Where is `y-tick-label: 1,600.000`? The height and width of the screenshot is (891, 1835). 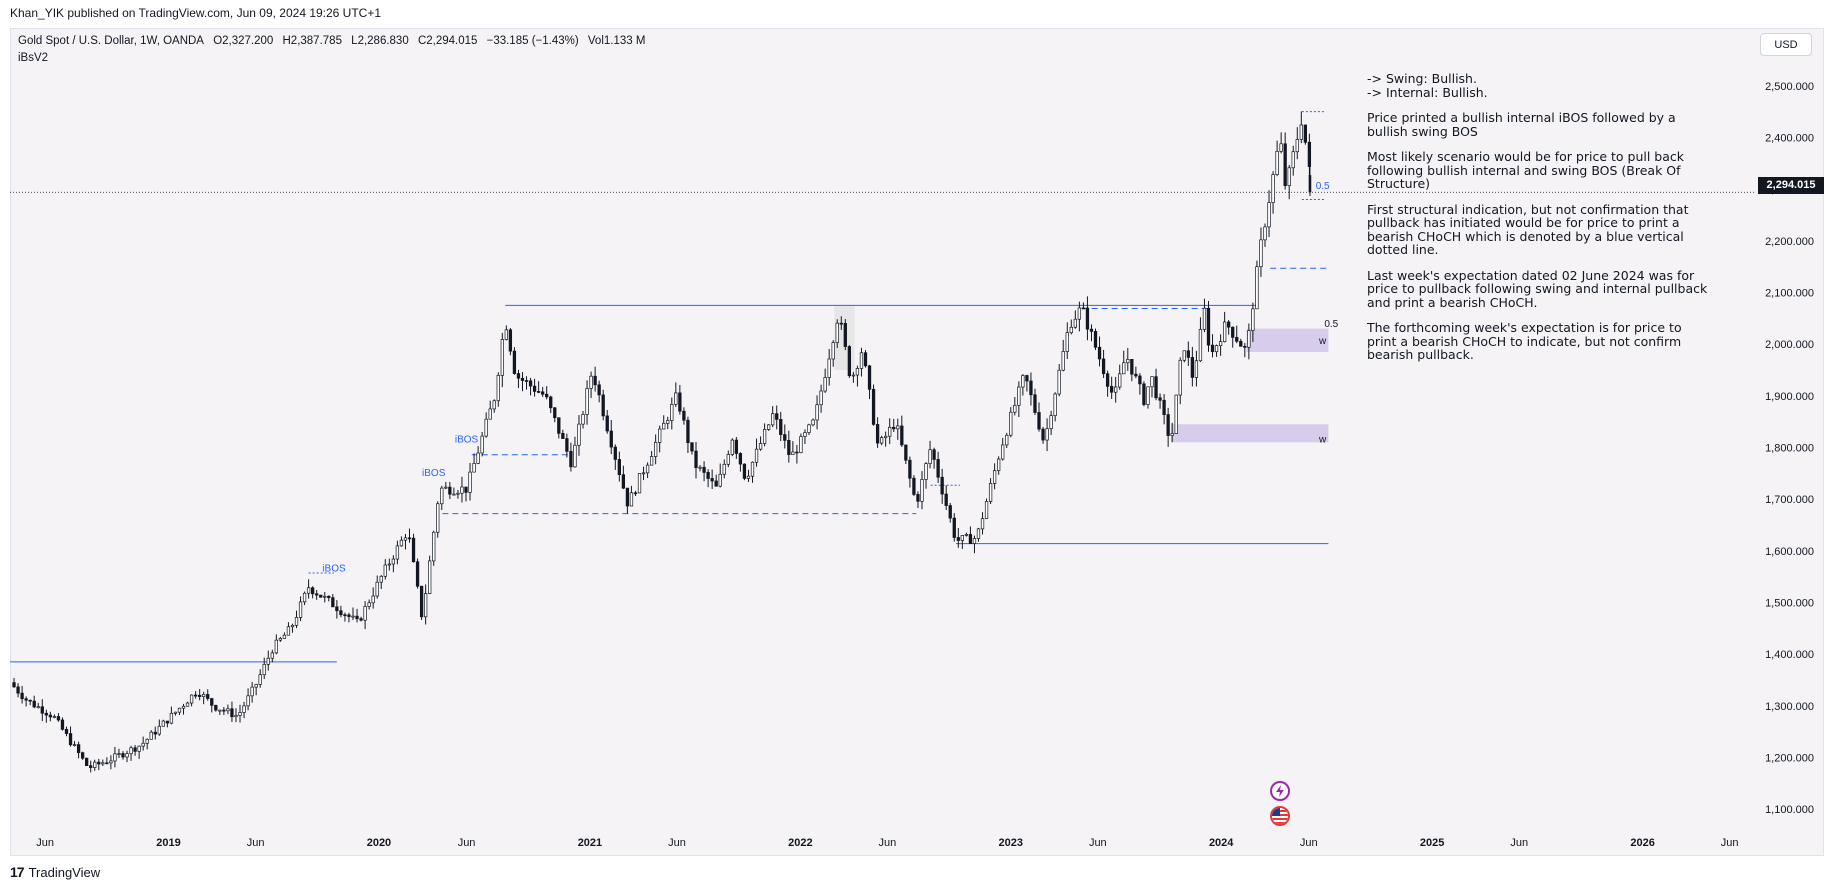
y-tick-label: 1,600.000 is located at coordinates (1789, 552).